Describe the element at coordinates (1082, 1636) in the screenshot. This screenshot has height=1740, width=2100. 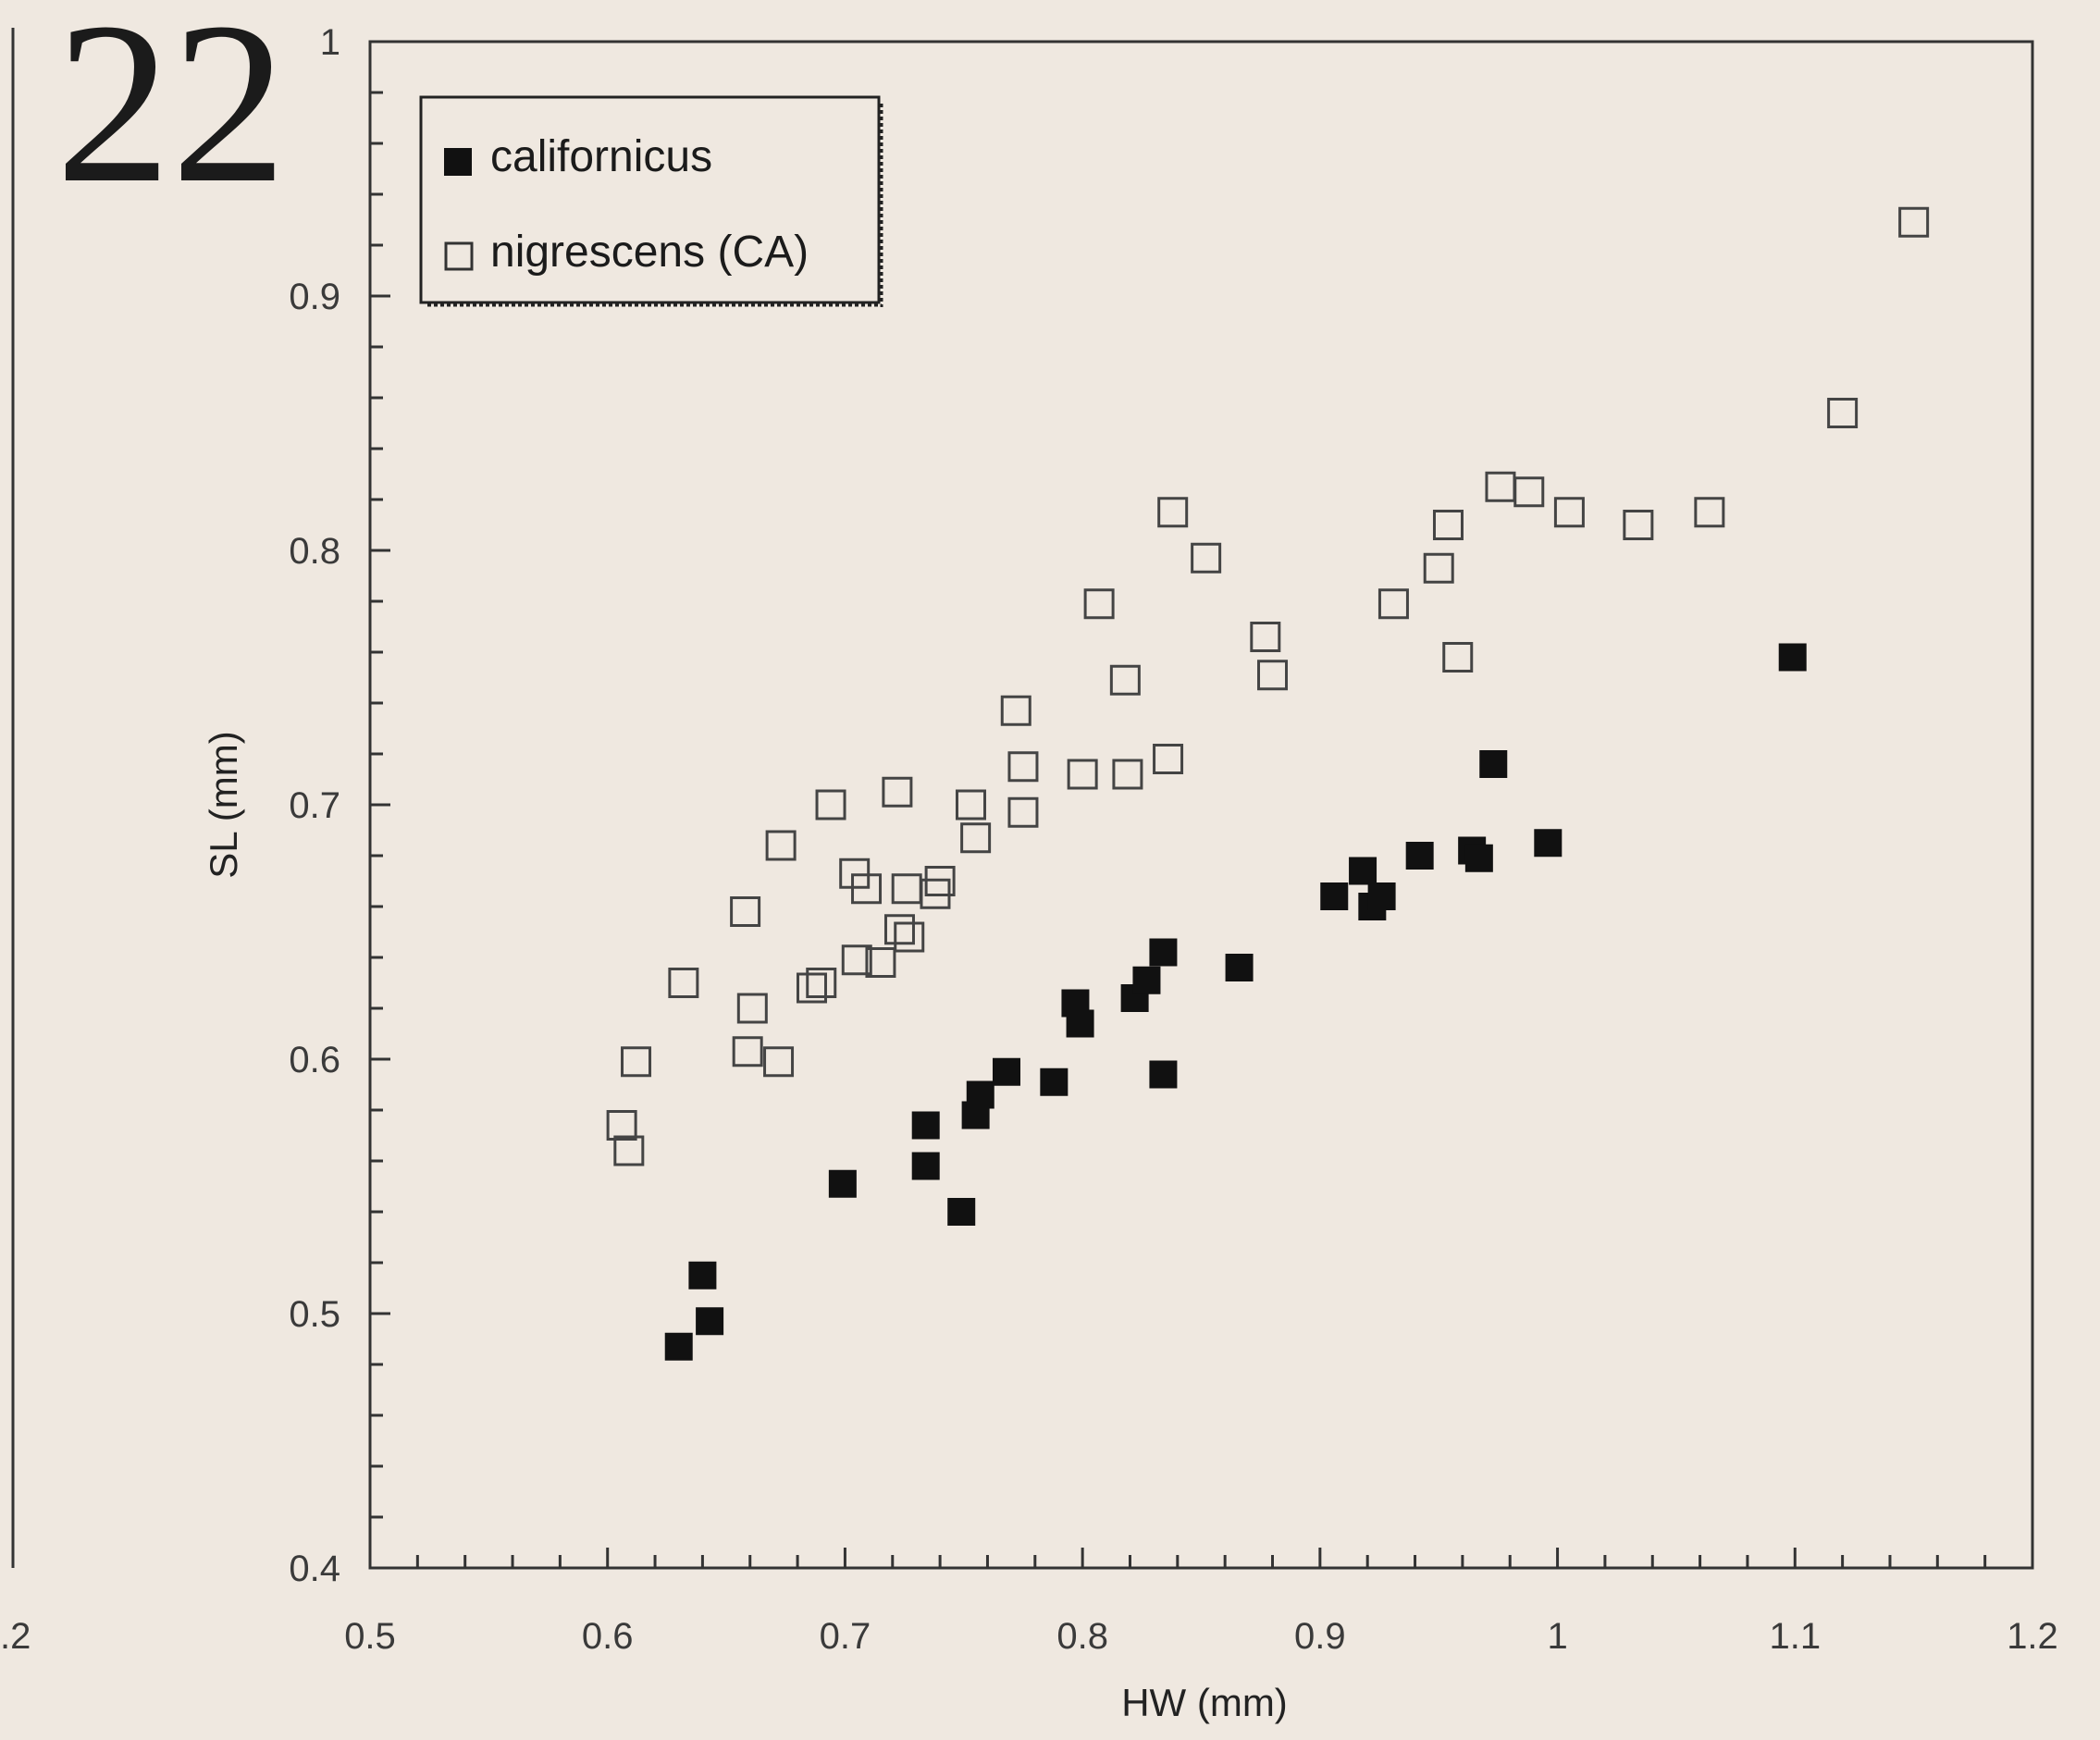
I see `x-tick-label: 0.8` at that location.